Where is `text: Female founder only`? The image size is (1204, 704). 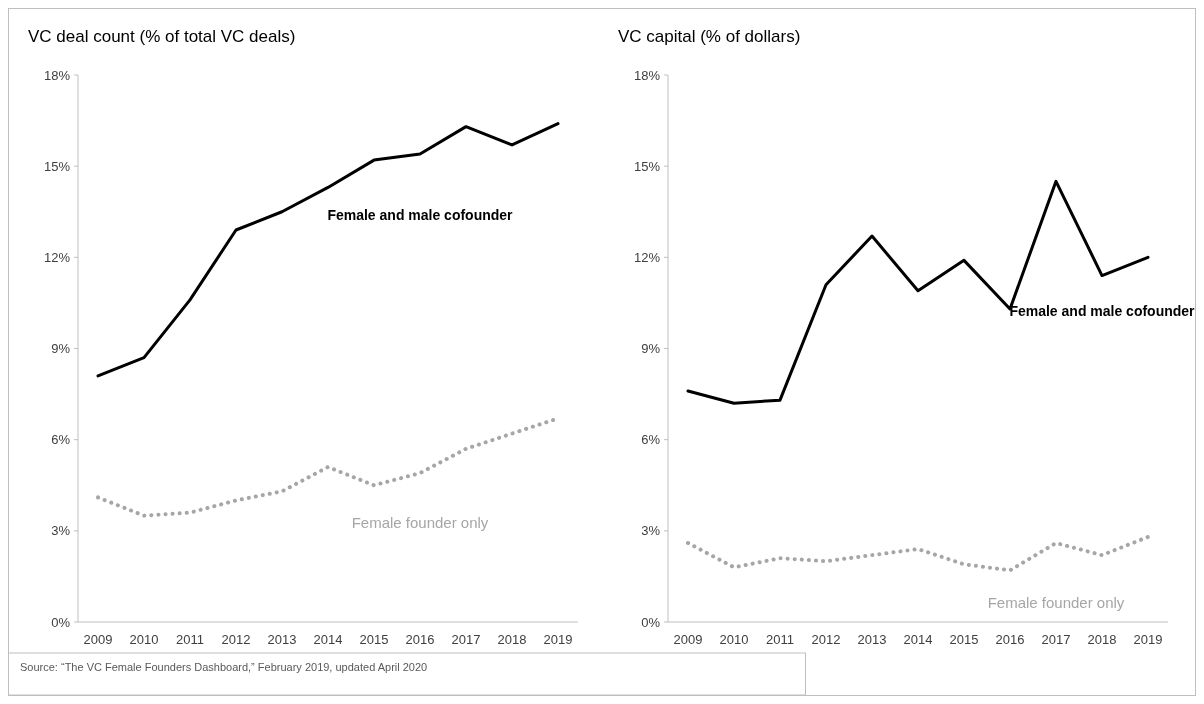
text: Female founder only is located at coordinates (420, 523).